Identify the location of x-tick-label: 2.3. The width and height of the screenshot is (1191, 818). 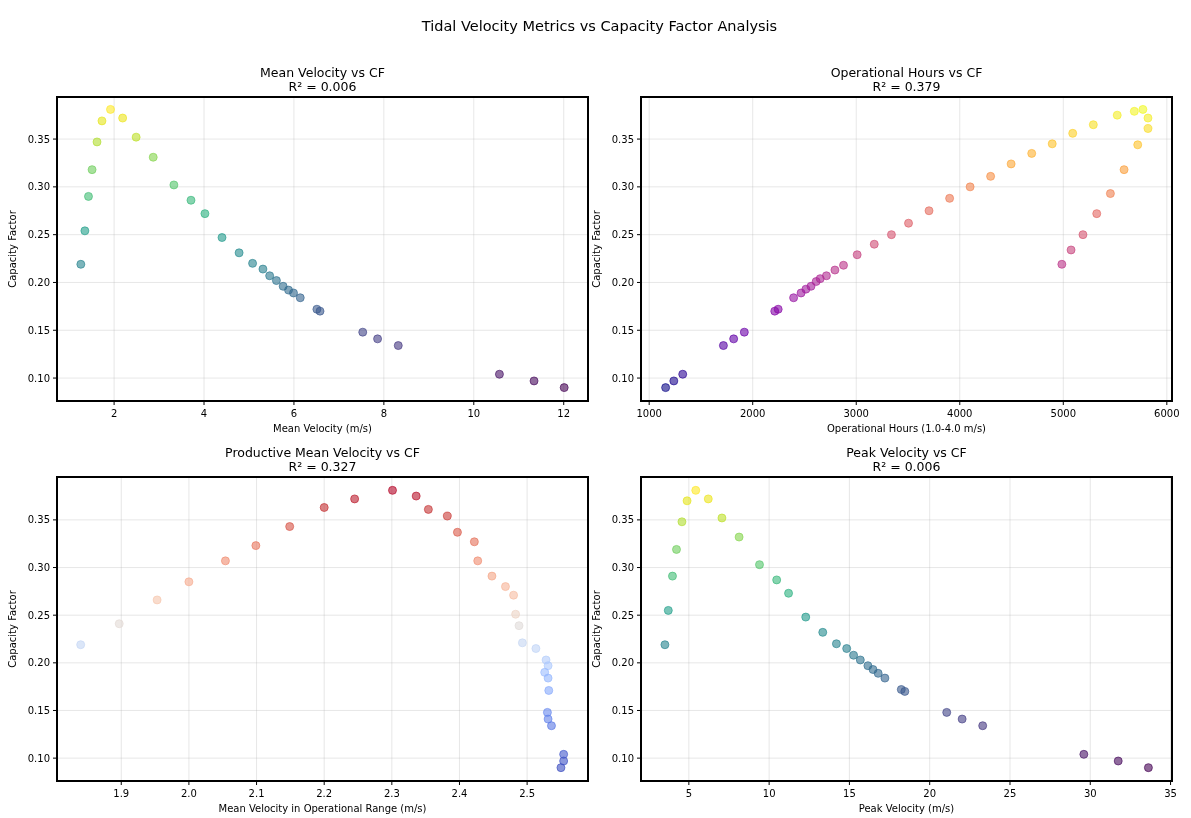
(391, 793).